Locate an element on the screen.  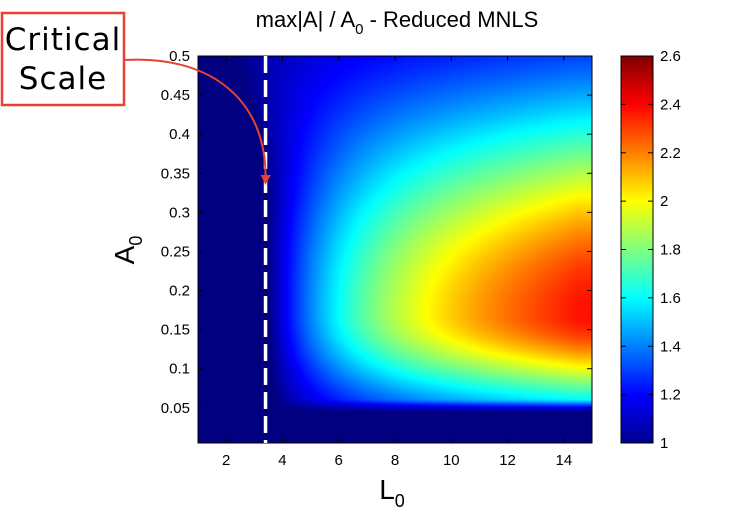
y-axis-title: A0 is located at coordinates (127, 250).